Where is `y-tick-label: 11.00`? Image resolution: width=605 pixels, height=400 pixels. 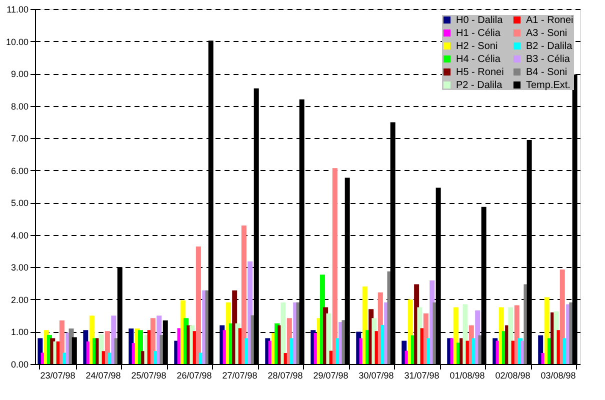 y-tick-label: 11.00 is located at coordinates (17, 9).